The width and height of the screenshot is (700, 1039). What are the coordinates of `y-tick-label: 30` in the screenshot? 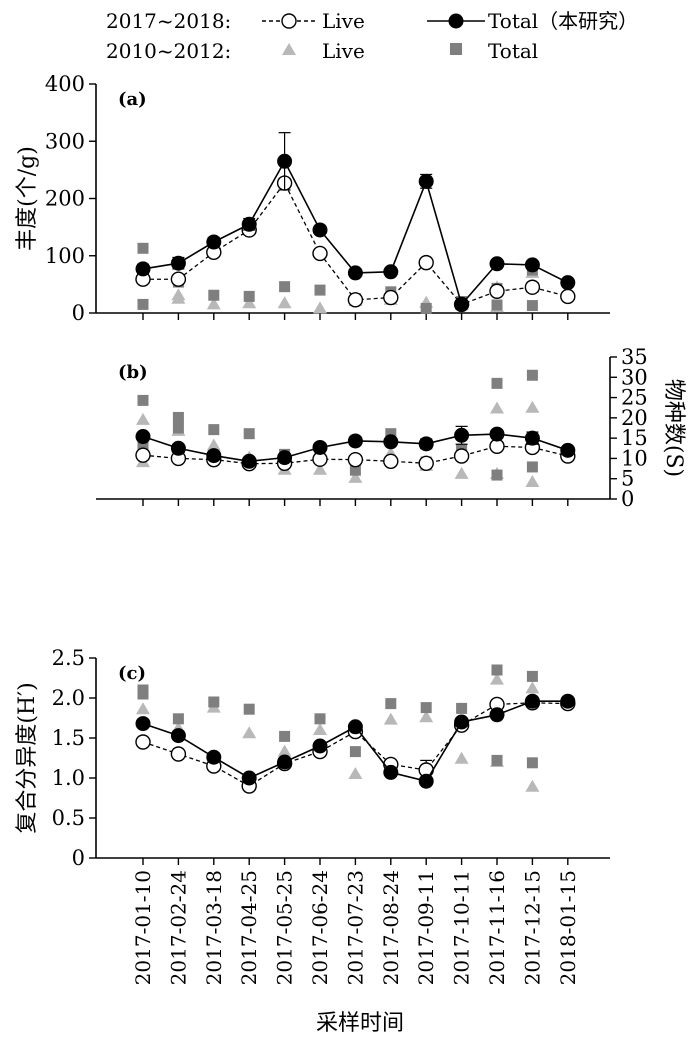 It's located at (634, 377).